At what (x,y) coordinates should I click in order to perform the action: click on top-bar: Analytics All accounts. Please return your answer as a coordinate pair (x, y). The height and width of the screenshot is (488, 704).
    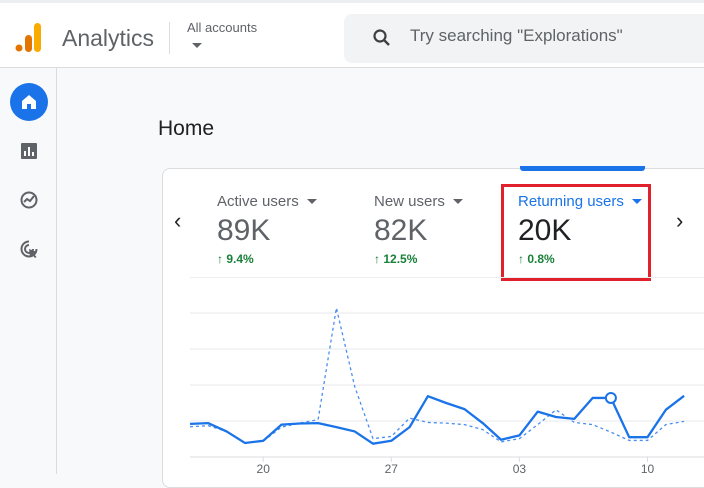
    Looking at the image, I should click on (352, 34).